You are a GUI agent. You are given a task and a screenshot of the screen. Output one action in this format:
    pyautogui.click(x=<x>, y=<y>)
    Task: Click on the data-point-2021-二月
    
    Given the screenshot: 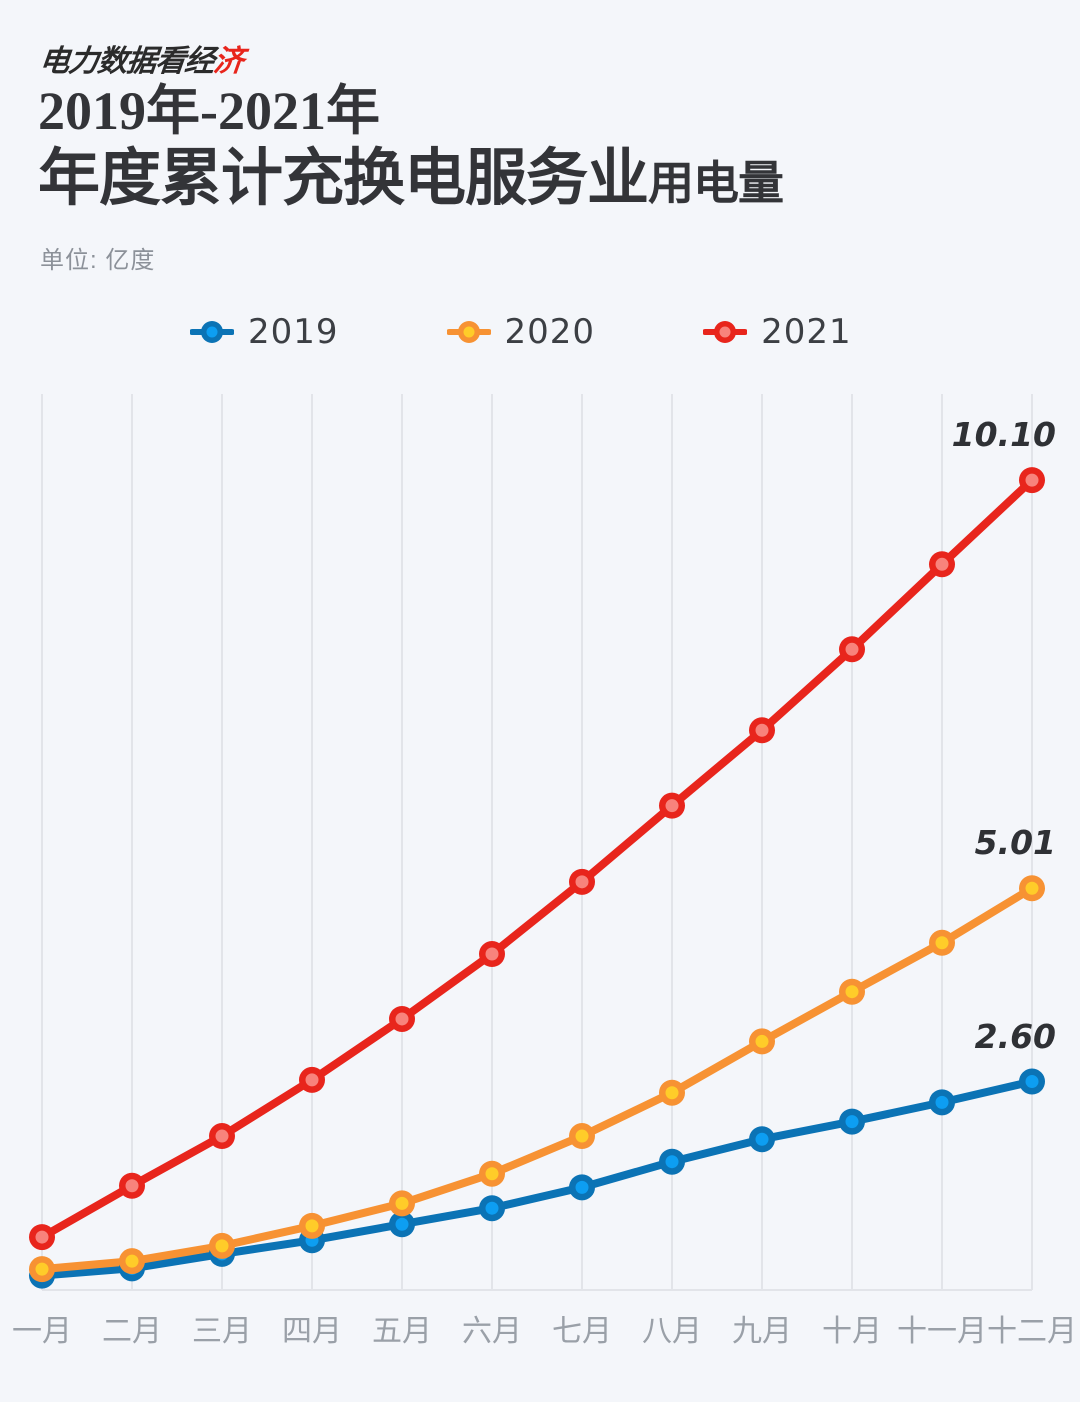 What is the action you would take?
    pyautogui.click(x=132, y=1185)
    